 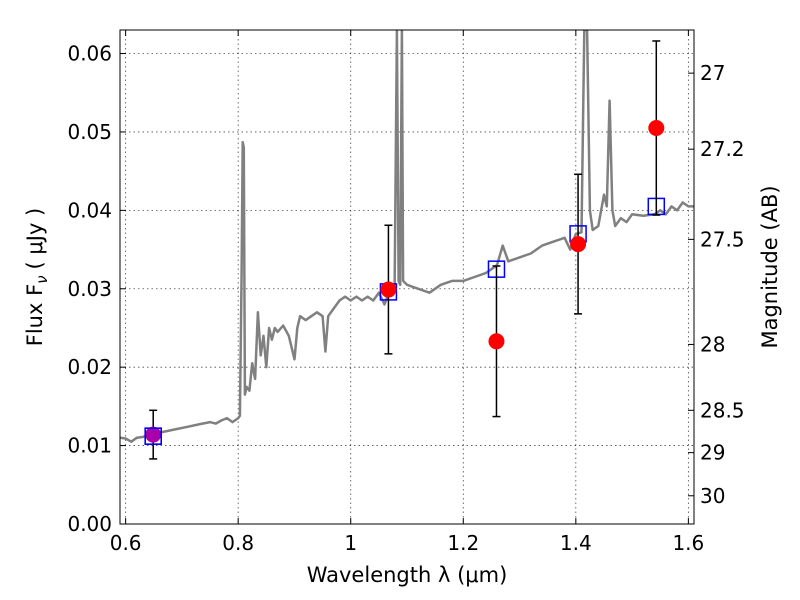 I want to click on y-tick-label: 0.02, so click(x=89, y=367).